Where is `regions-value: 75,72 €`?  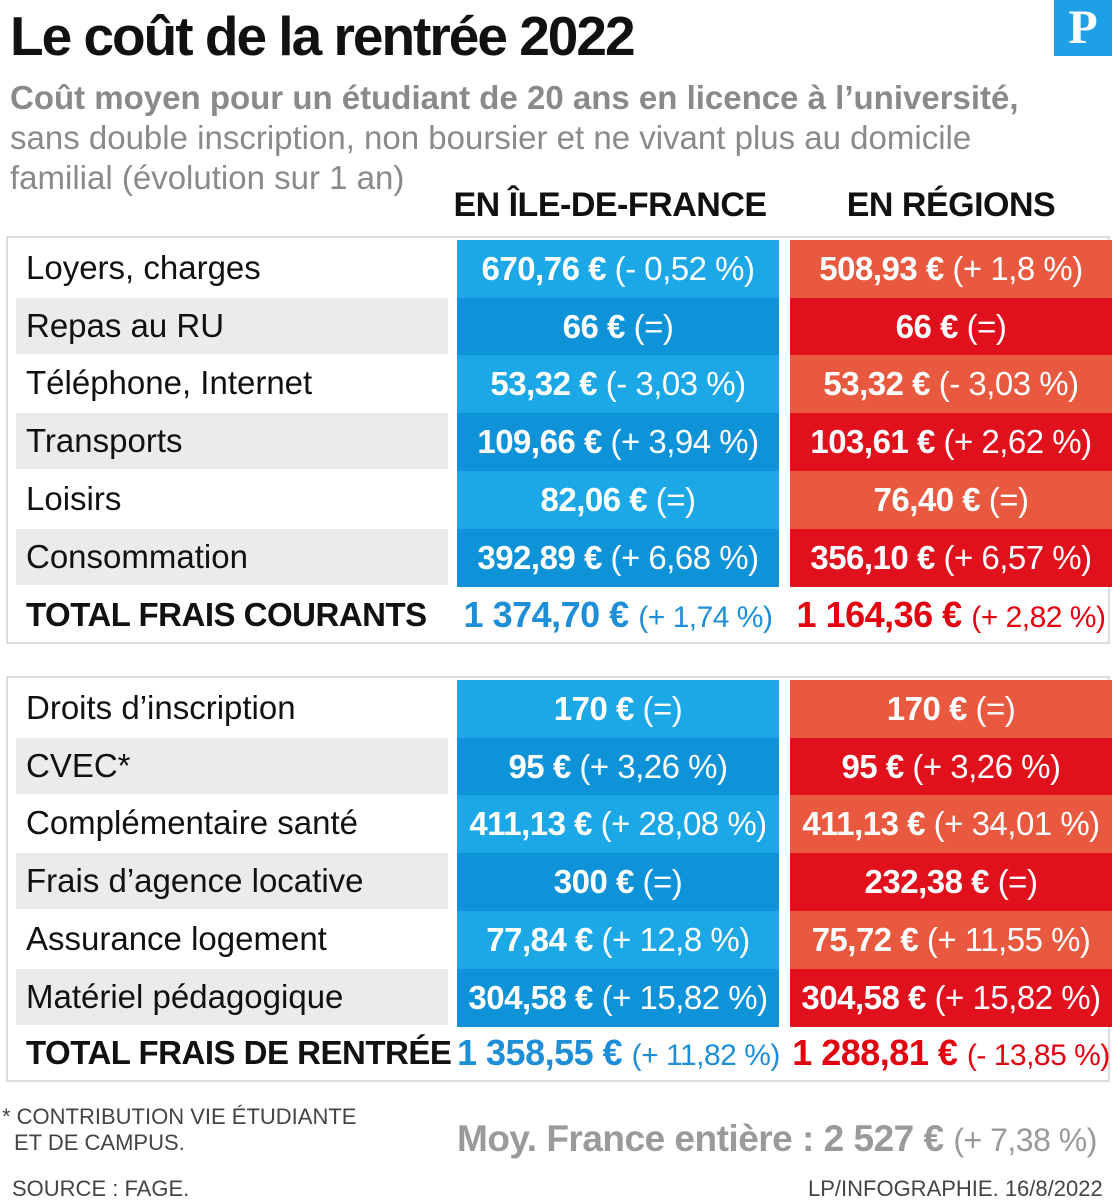
regions-value: 75,72 € is located at coordinates (865, 939).